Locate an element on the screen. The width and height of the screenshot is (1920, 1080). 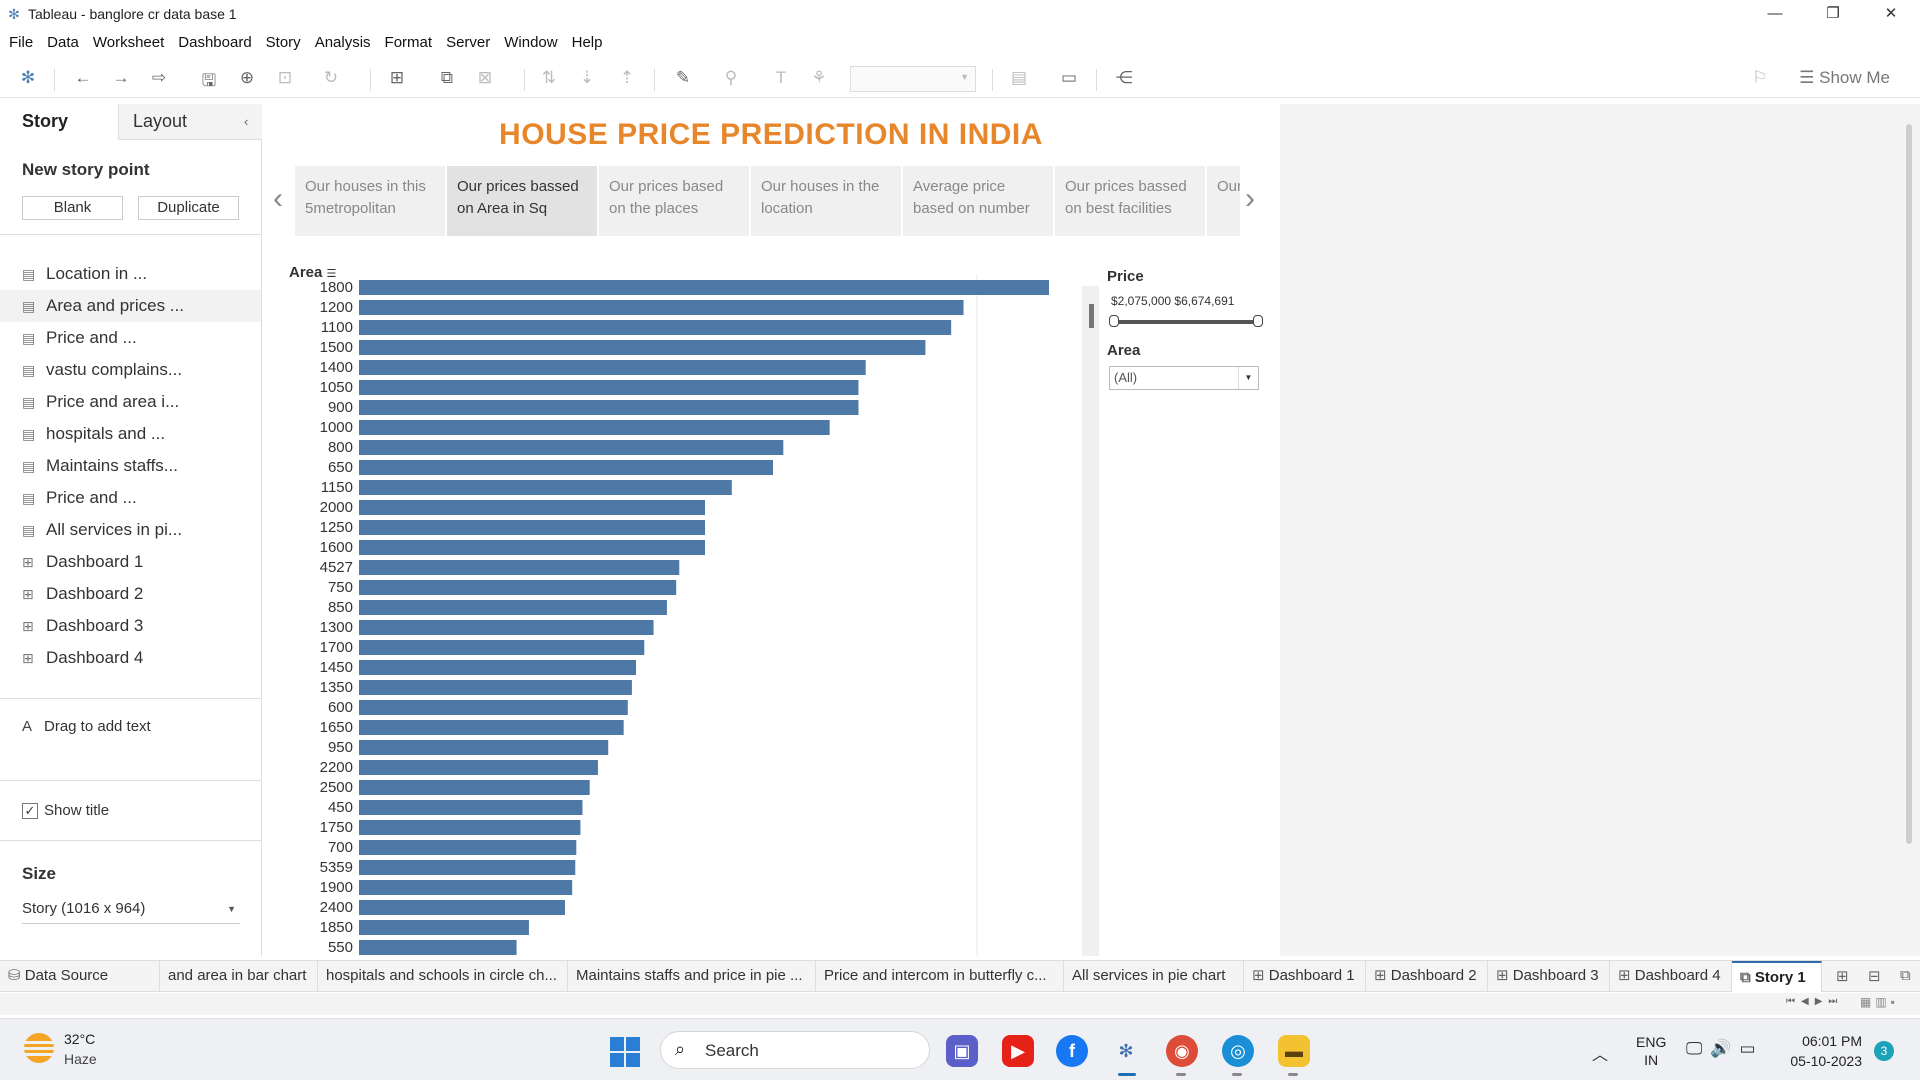
sheet-tab: ⊞ Dashboard 1 is located at coordinates (1305, 976).